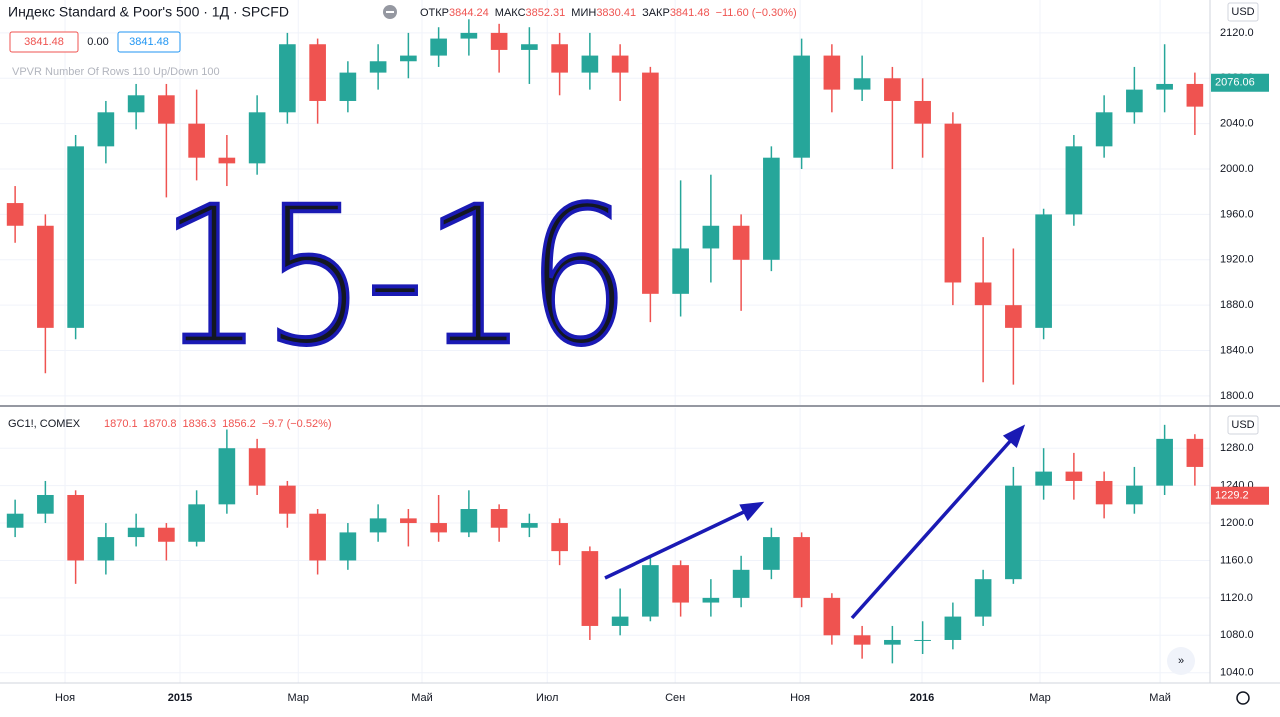  I want to click on quote-value: 3852.31, so click(546, 13).